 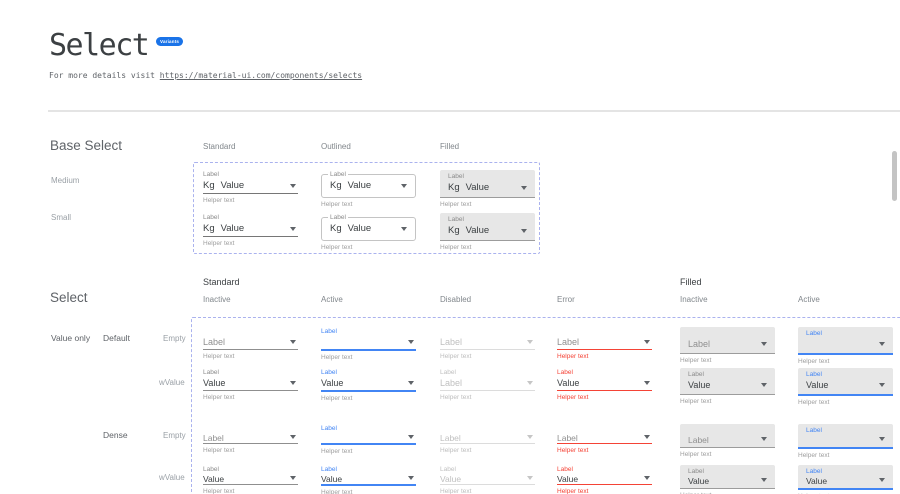 I want to click on select-standard-disabled: Label Label Helper text, so click(x=487, y=384).